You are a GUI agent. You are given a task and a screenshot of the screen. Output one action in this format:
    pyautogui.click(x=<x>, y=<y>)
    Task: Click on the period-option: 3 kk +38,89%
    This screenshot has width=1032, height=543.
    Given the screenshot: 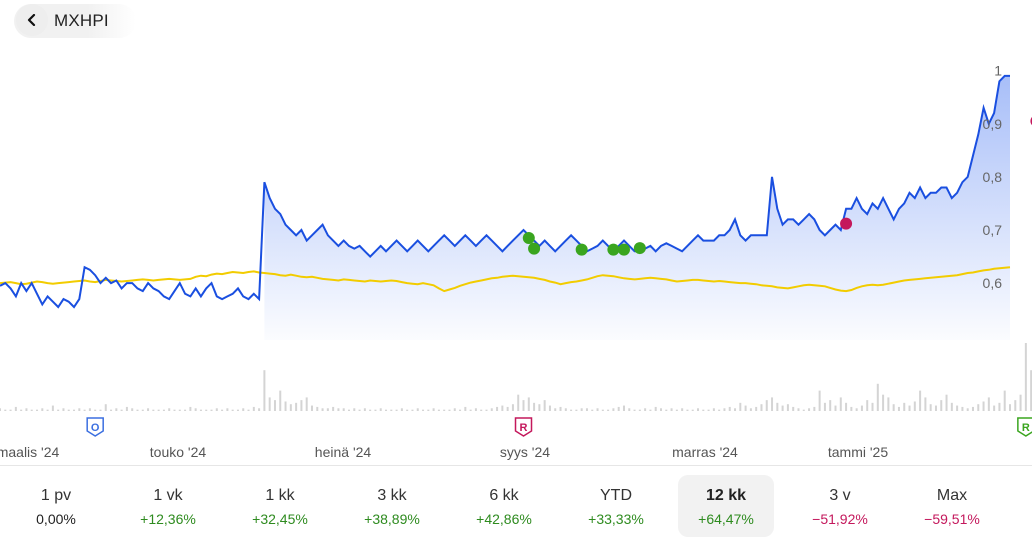 What is the action you would take?
    pyautogui.click(x=392, y=506)
    